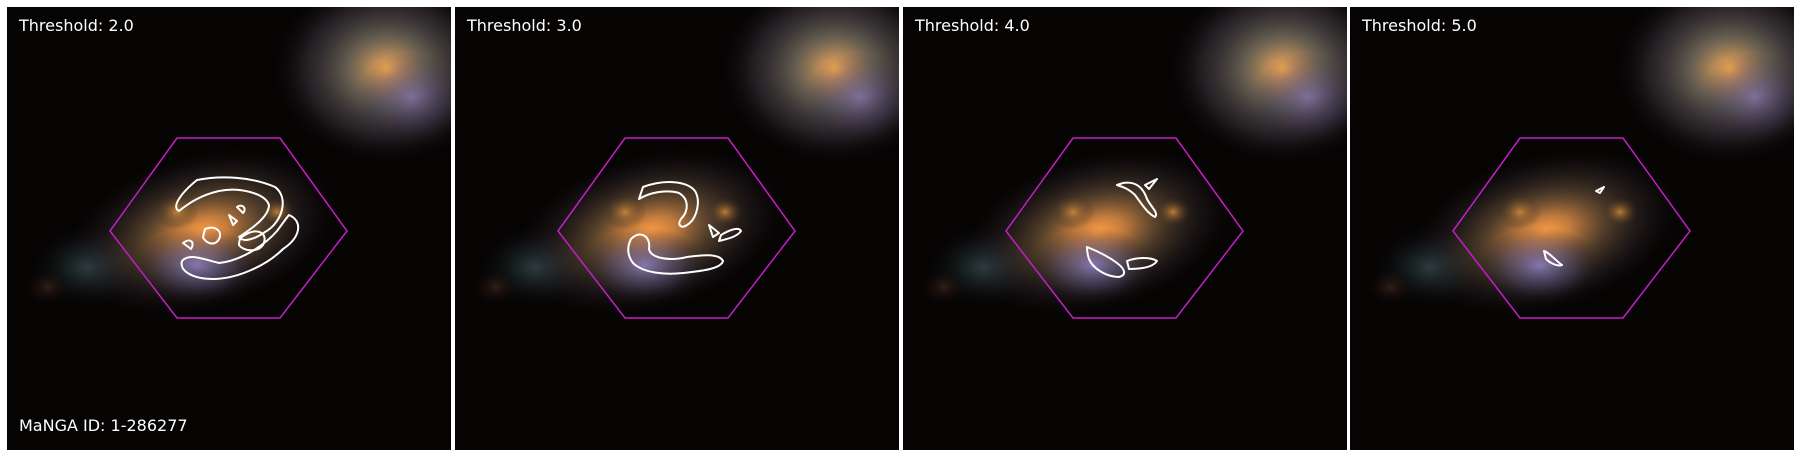 This screenshot has width=1800, height=457. Describe the element at coordinates (1419, 25) in the screenshot. I see `threshold-label: Threshold: 5.0` at that location.